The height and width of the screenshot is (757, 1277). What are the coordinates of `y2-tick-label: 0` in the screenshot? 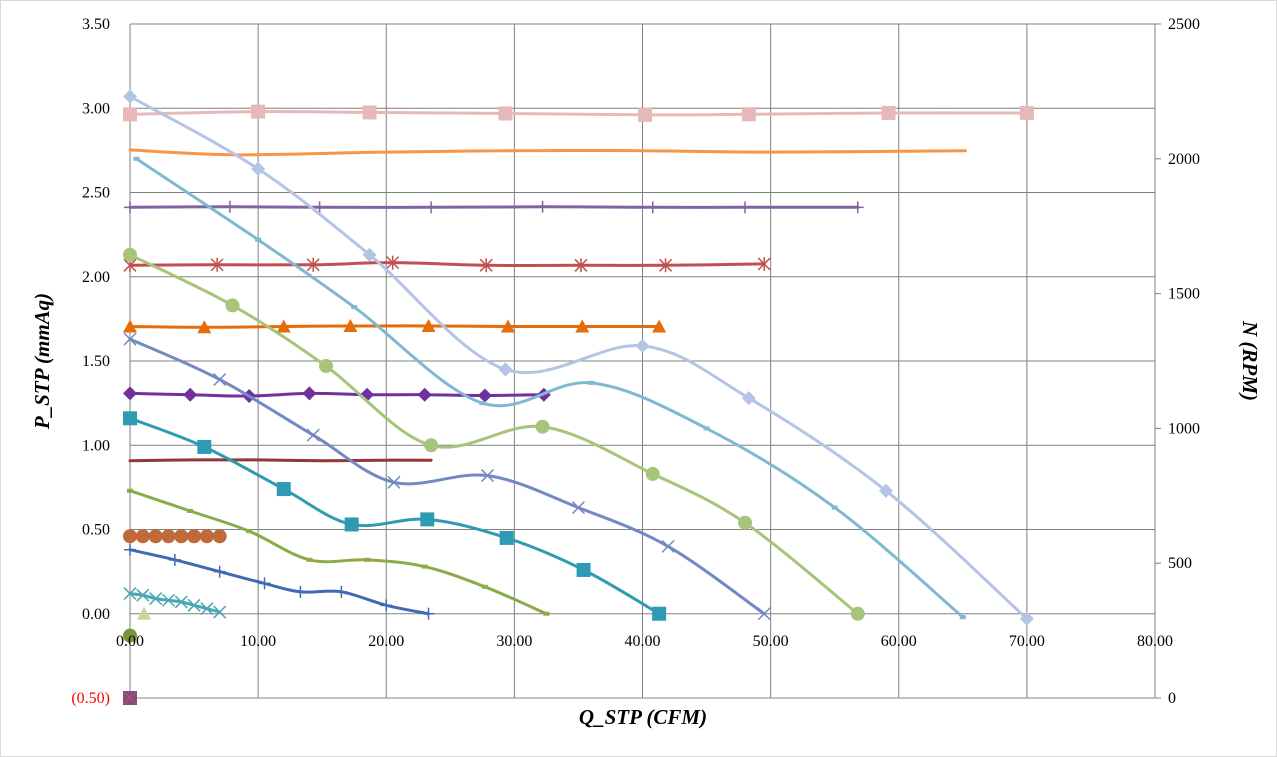 It's located at (1172, 698).